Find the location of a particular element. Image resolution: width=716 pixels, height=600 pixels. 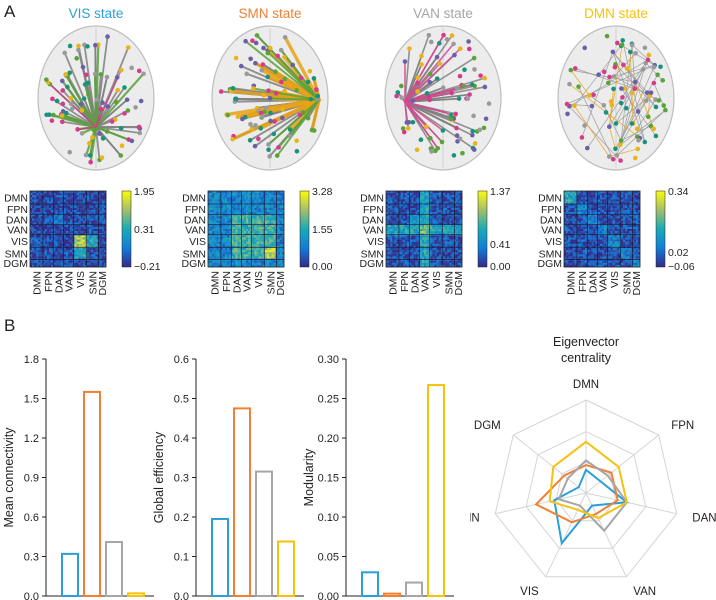

matrix-row-label: DAN is located at coordinates (373, 221).